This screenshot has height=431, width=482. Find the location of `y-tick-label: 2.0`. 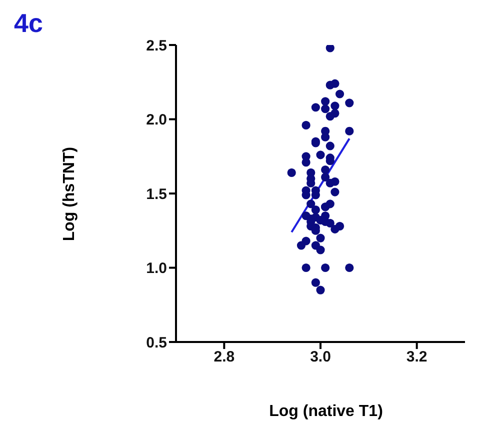

y-tick-label: 2.0 is located at coordinates (156, 120).